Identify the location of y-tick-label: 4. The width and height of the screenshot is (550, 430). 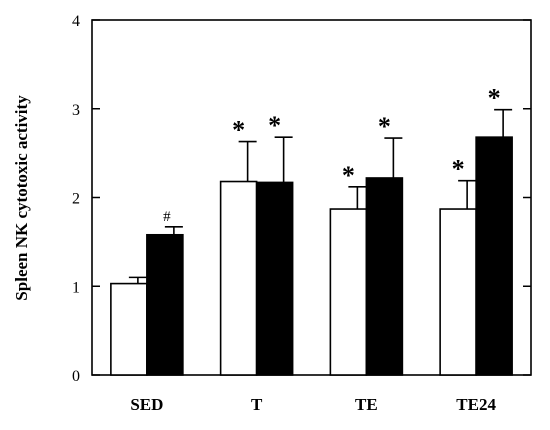
(76, 21).